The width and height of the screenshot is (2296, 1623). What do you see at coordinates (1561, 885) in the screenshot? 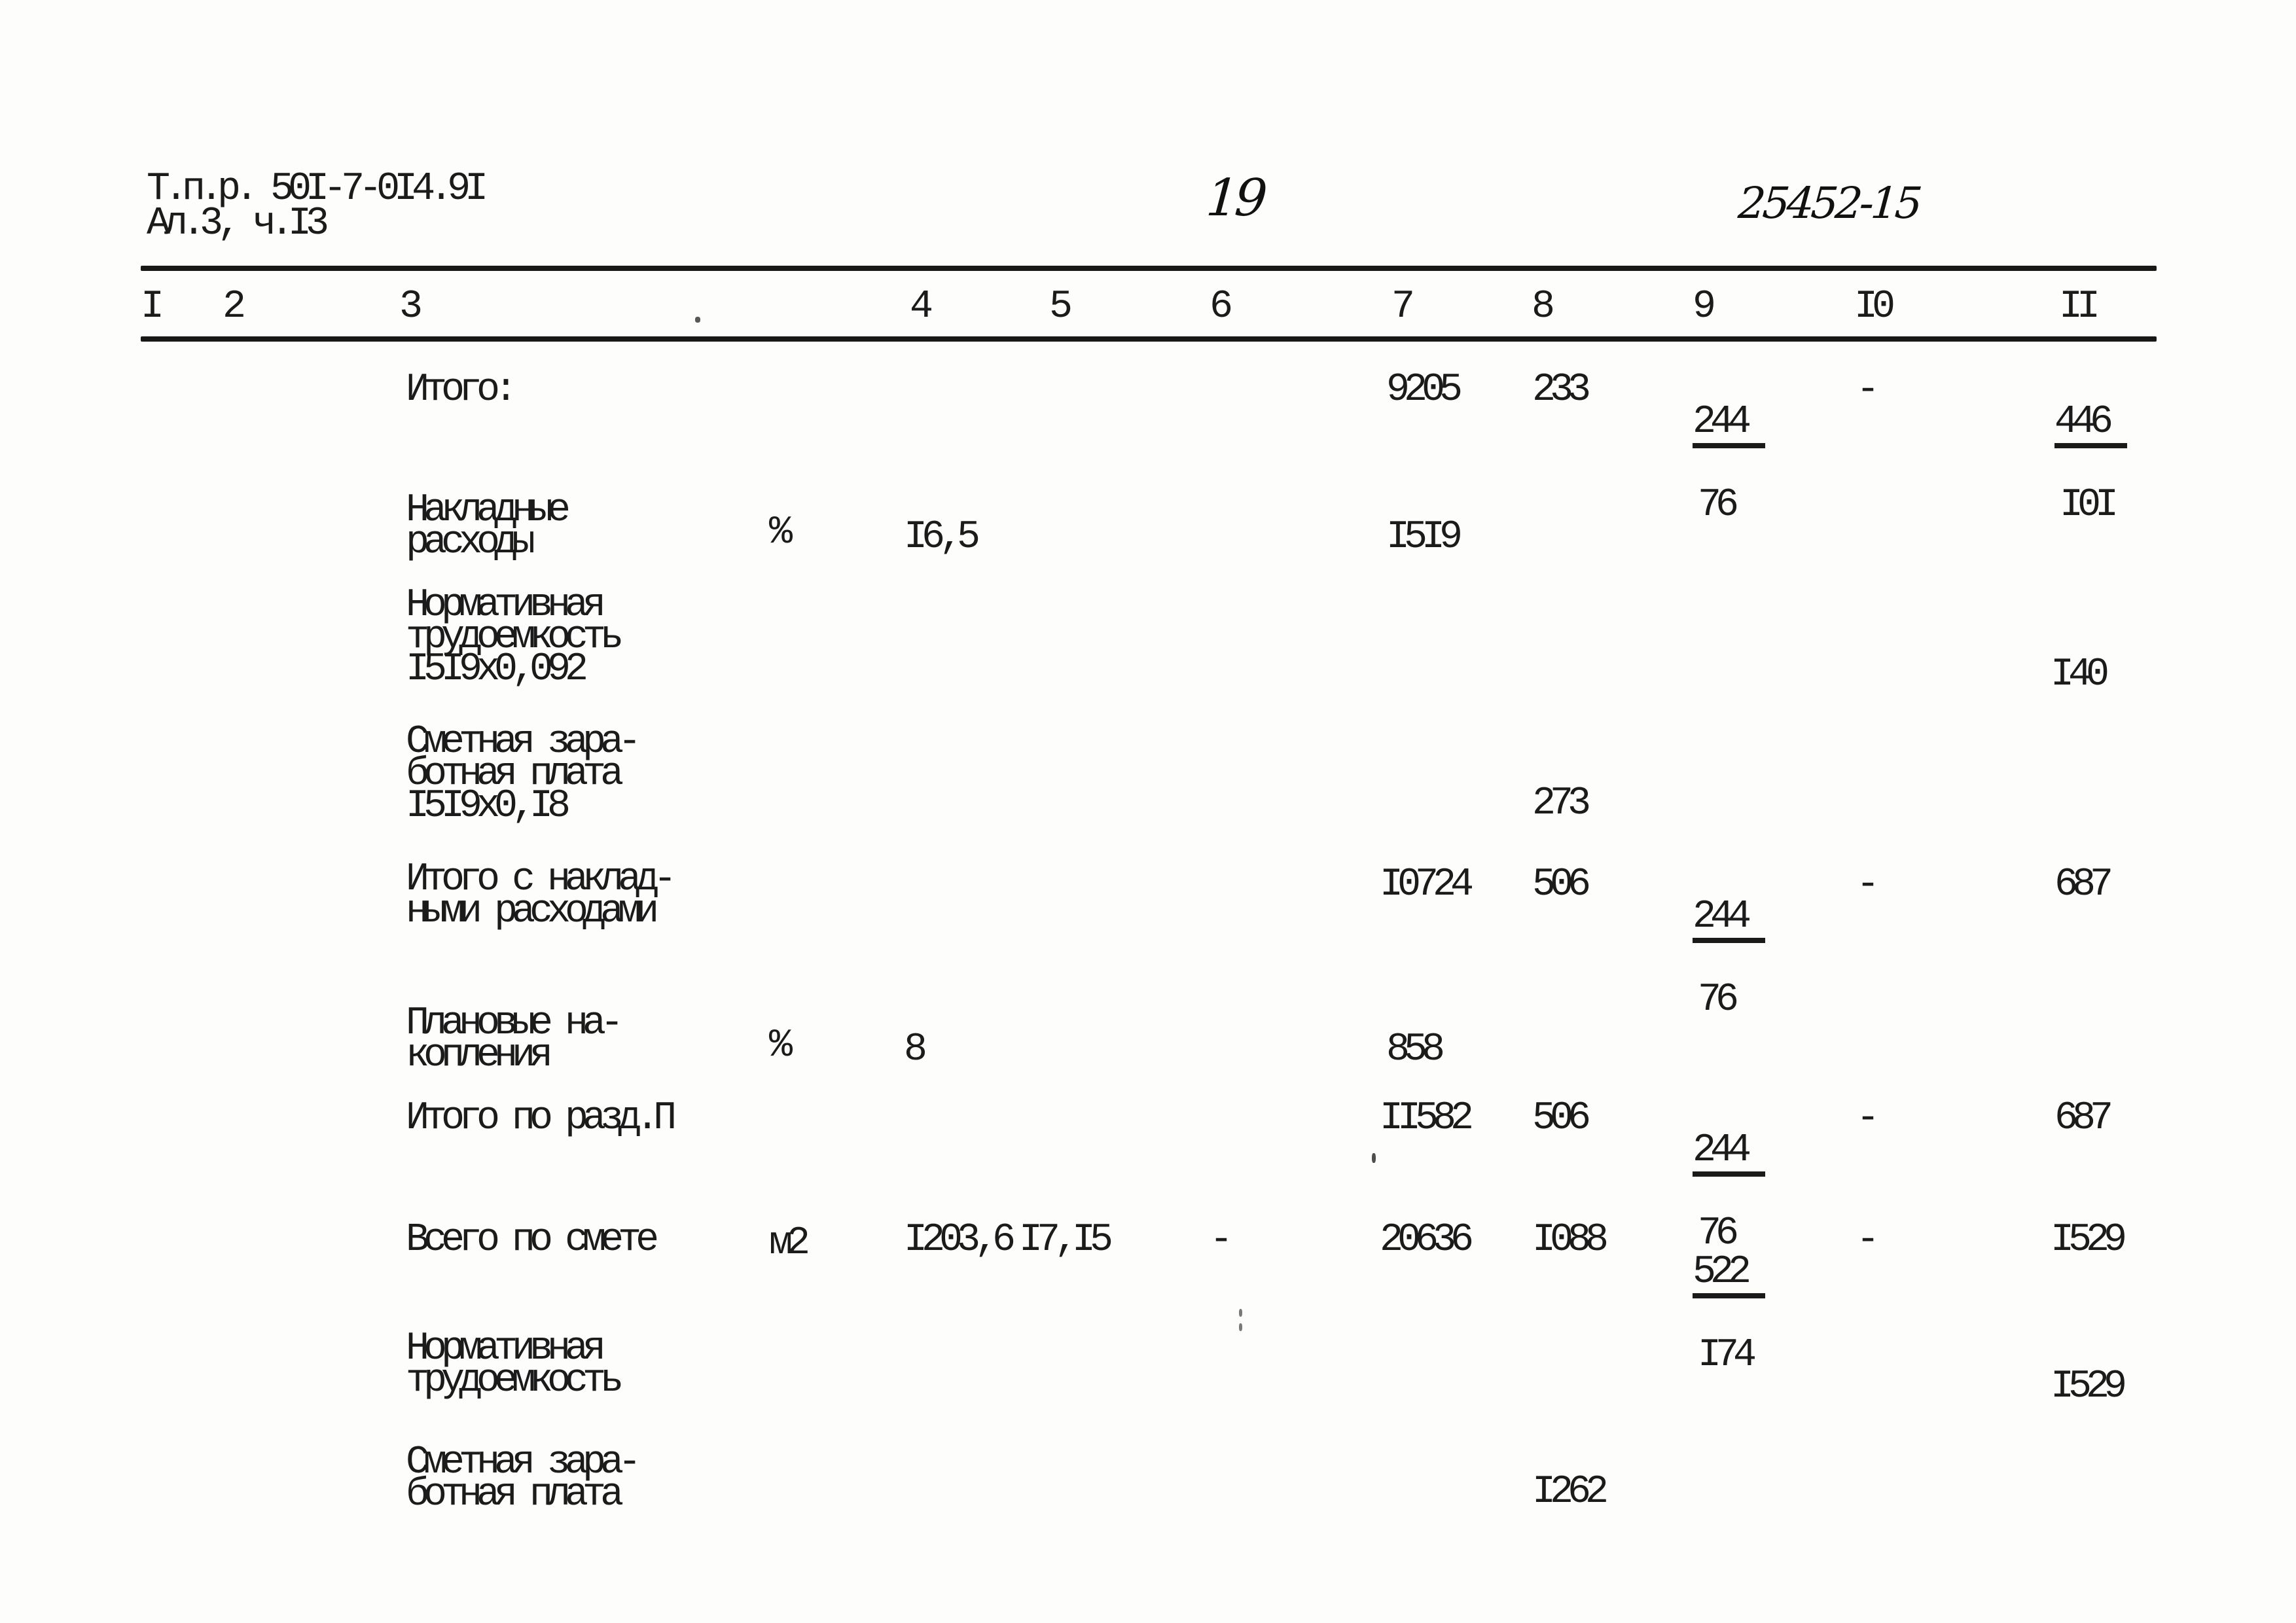
I see `itogo-overhead-col8: 506` at bounding box center [1561, 885].